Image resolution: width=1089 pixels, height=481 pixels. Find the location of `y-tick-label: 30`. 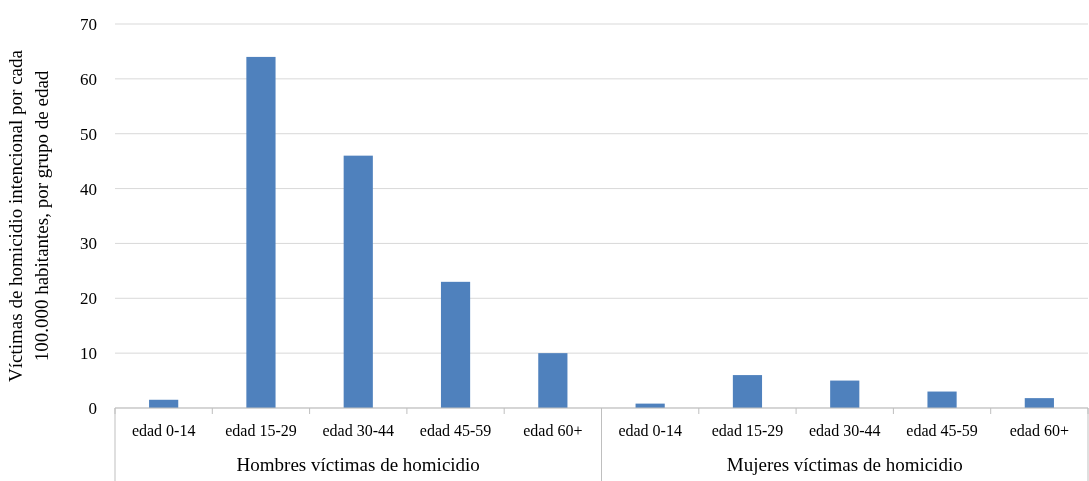

y-tick-label: 30 is located at coordinates (88, 244).